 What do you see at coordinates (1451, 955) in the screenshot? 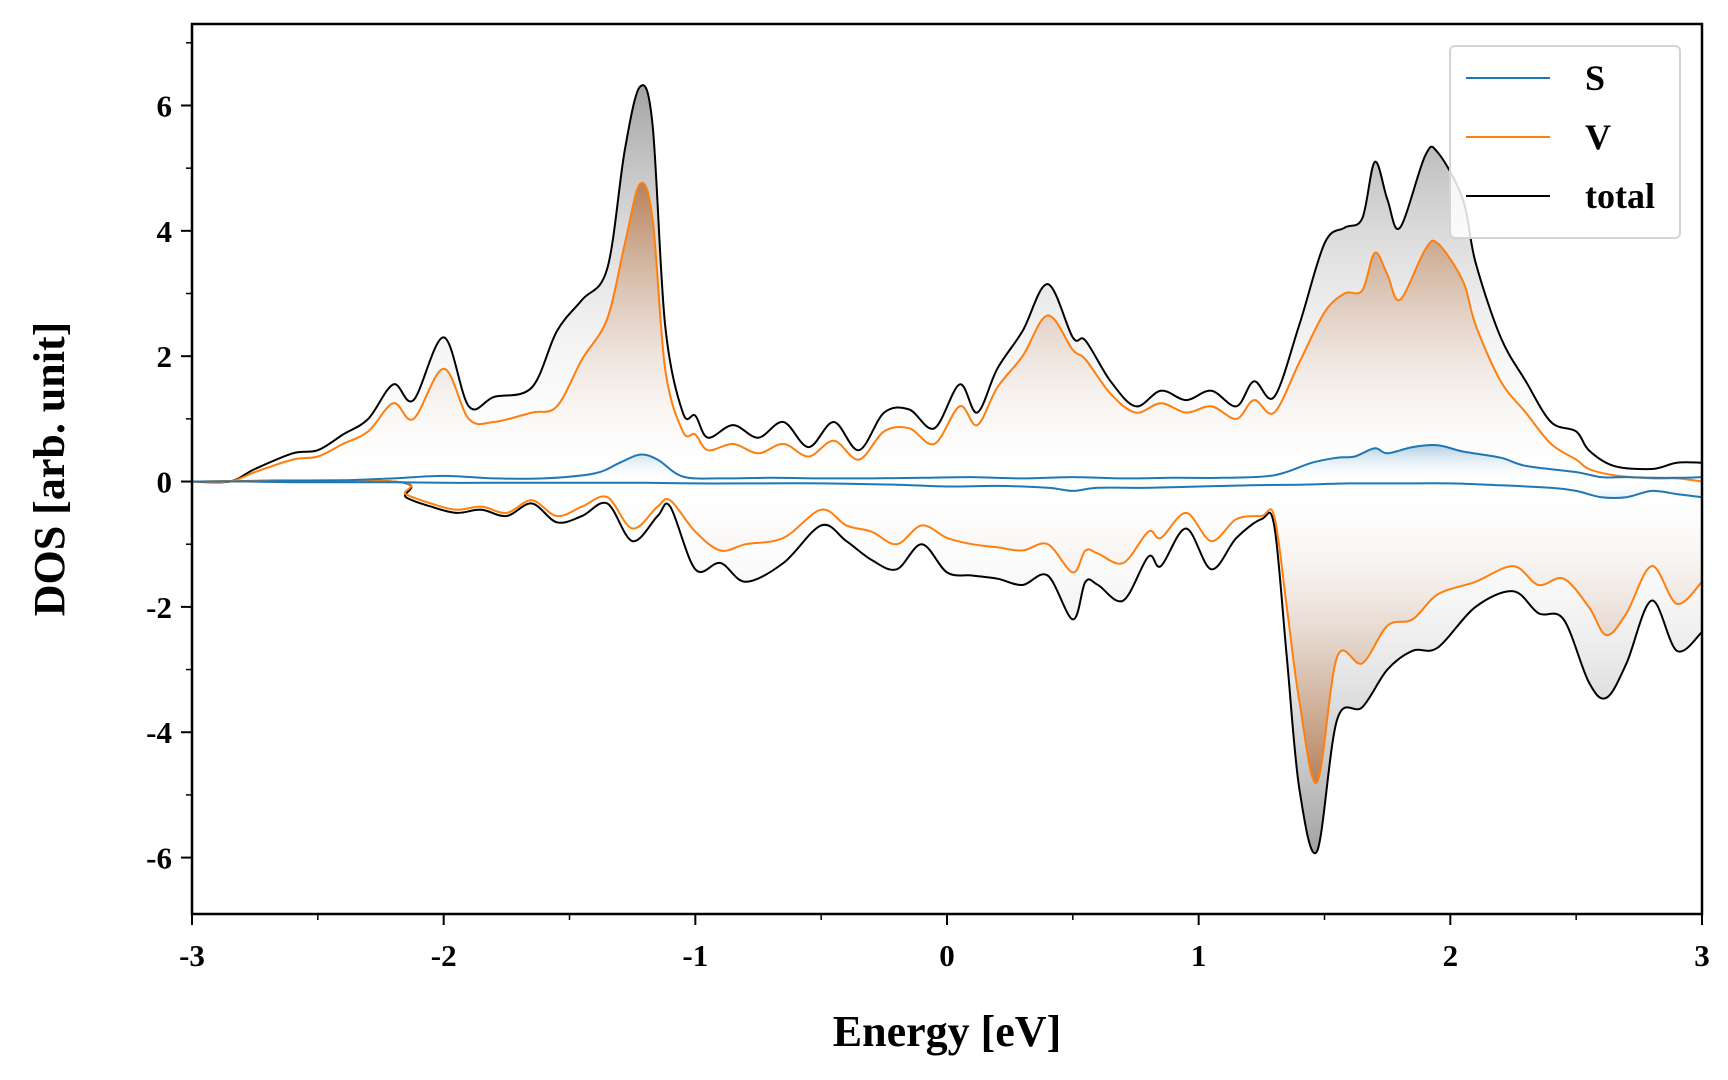
I see `x-tick-label: 2` at bounding box center [1451, 955].